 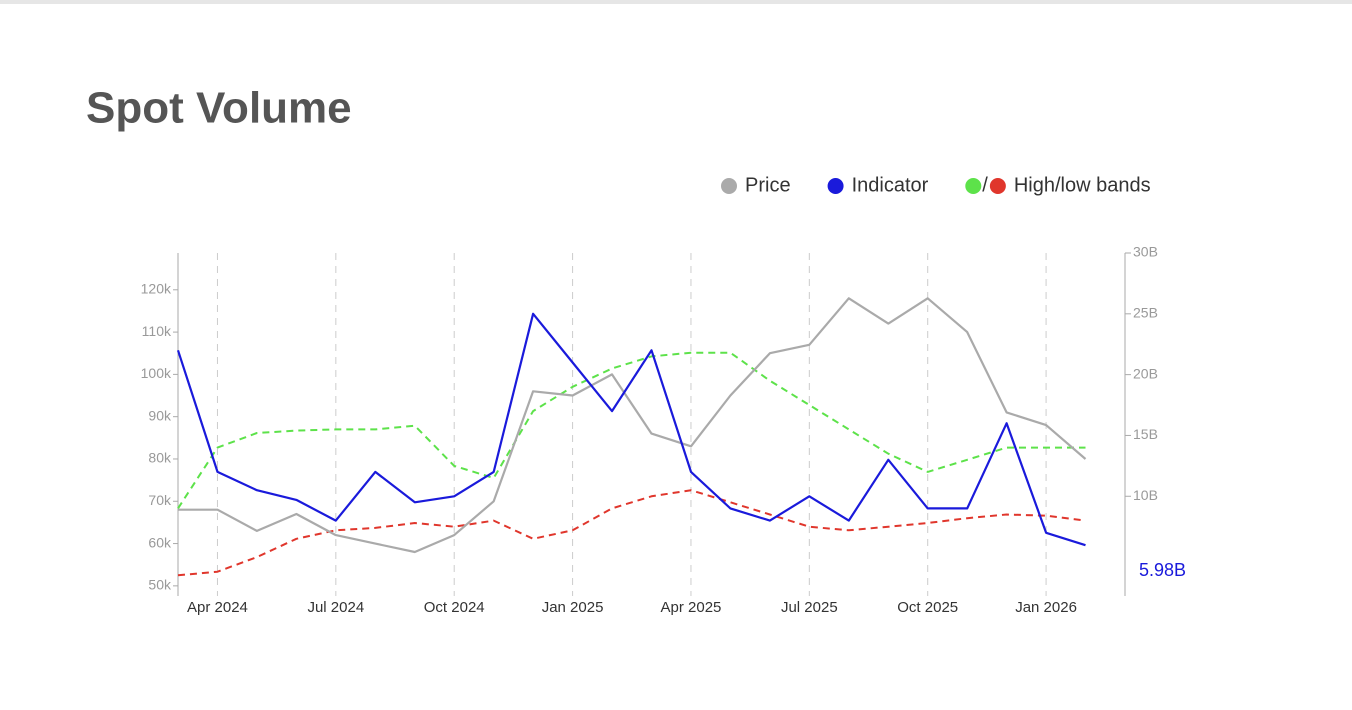 What do you see at coordinates (219, 108) in the screenshot?
I see `chart-title: Spot Volume` at bounding box center [219, 108].